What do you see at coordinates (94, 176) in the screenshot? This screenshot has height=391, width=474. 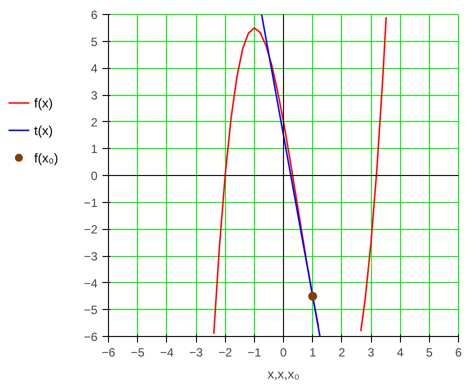 I see `y-tick-label: 0` at bounding box center [94, 176].